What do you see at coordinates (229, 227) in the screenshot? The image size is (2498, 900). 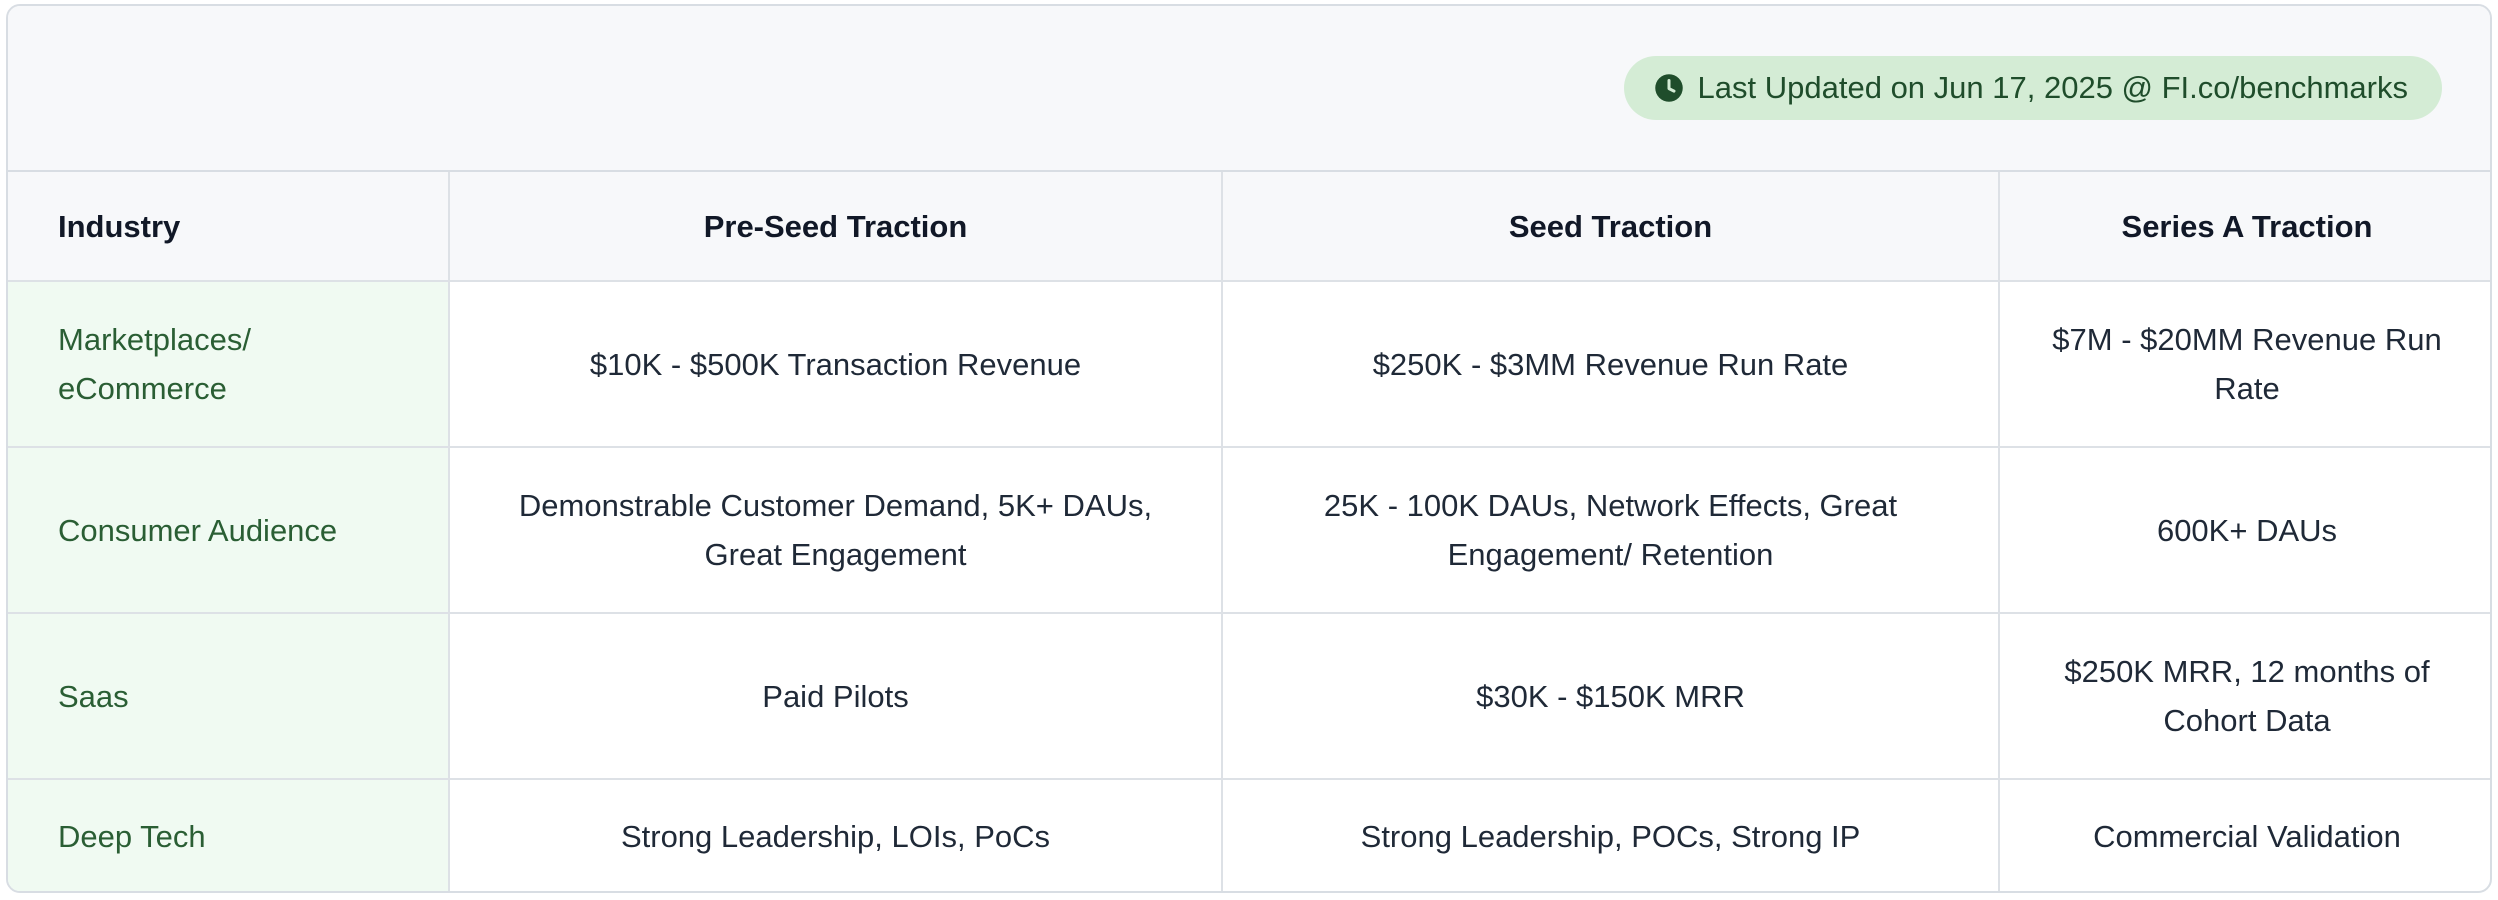 I see `column-header-industry: Industry` at bounding box center [229, 227].